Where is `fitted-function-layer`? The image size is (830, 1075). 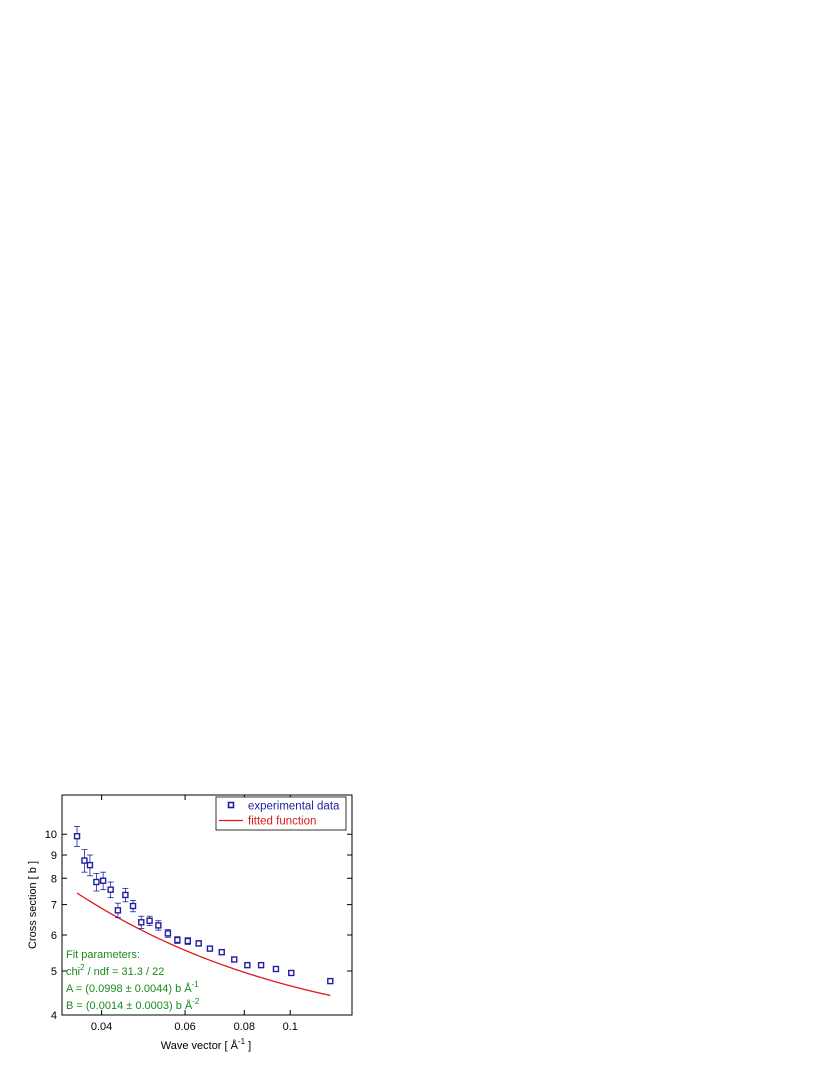
fitted-function-layer is located at coordinates (203, 944).